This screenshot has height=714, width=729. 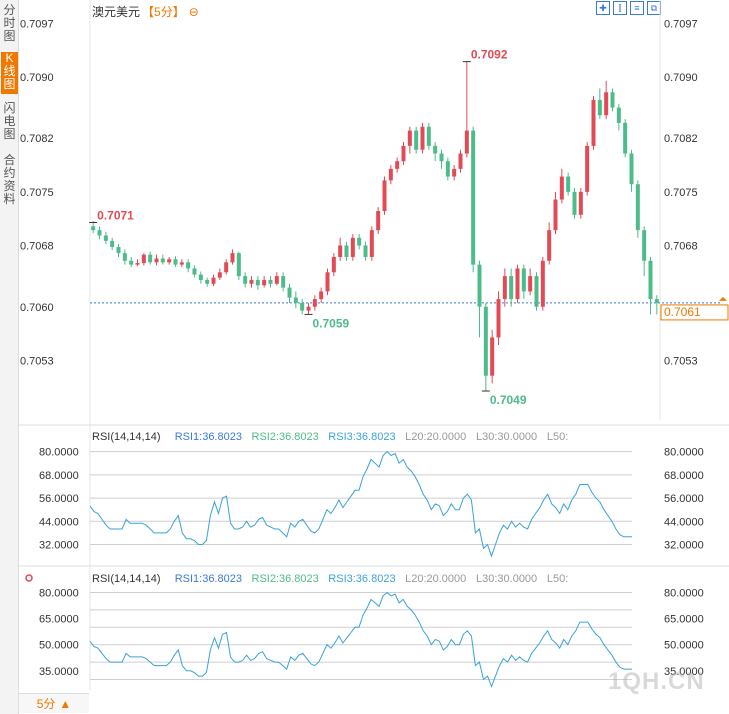 What do you see at coordinates (682, 312) in the screenshot?
I see `current-price-label: 0.7061` at bounding box center [682, 312].